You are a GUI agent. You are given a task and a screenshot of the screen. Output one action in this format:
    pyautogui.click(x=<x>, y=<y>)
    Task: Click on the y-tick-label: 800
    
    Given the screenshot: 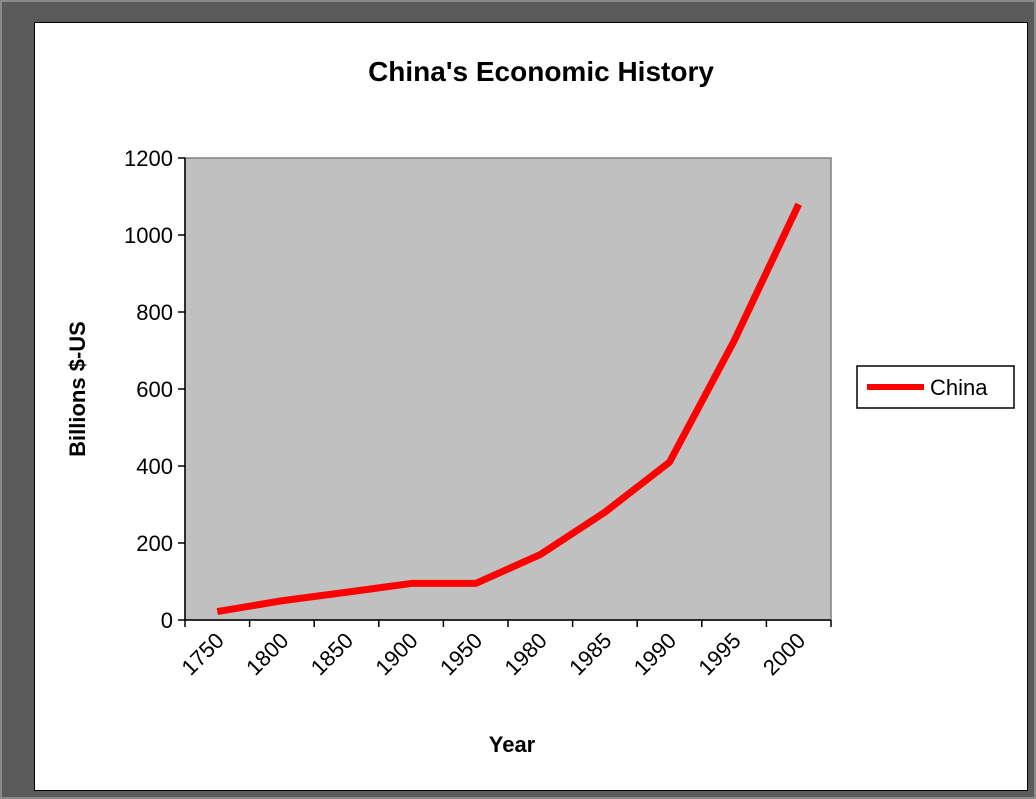 What is the action you would take?
    pyautogui.click(x=154, y=312)
    